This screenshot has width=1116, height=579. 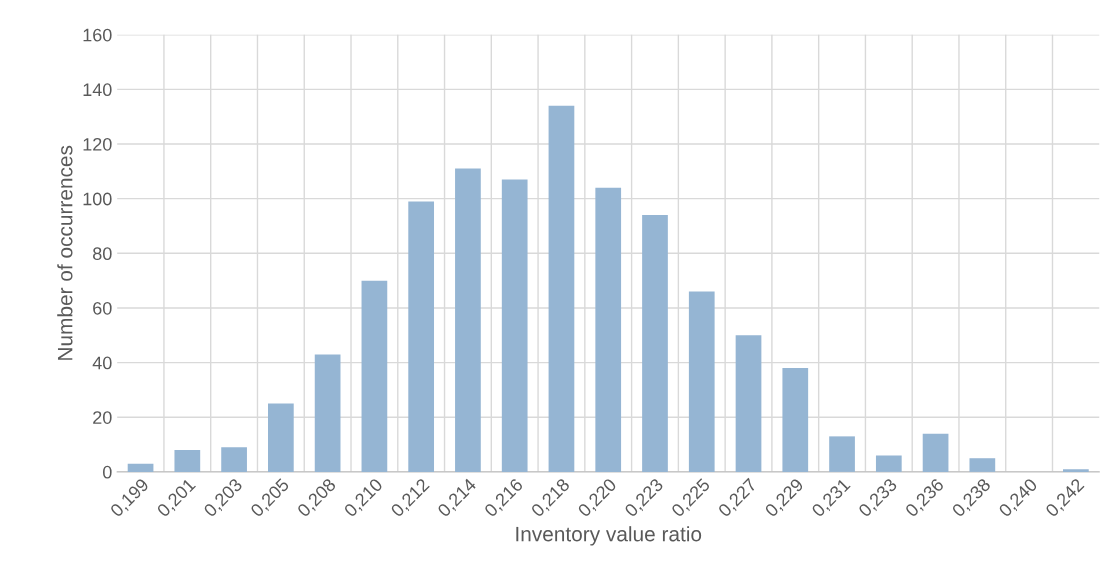 I want to click on y-tick-label: 100, so click(x=97, y=199).